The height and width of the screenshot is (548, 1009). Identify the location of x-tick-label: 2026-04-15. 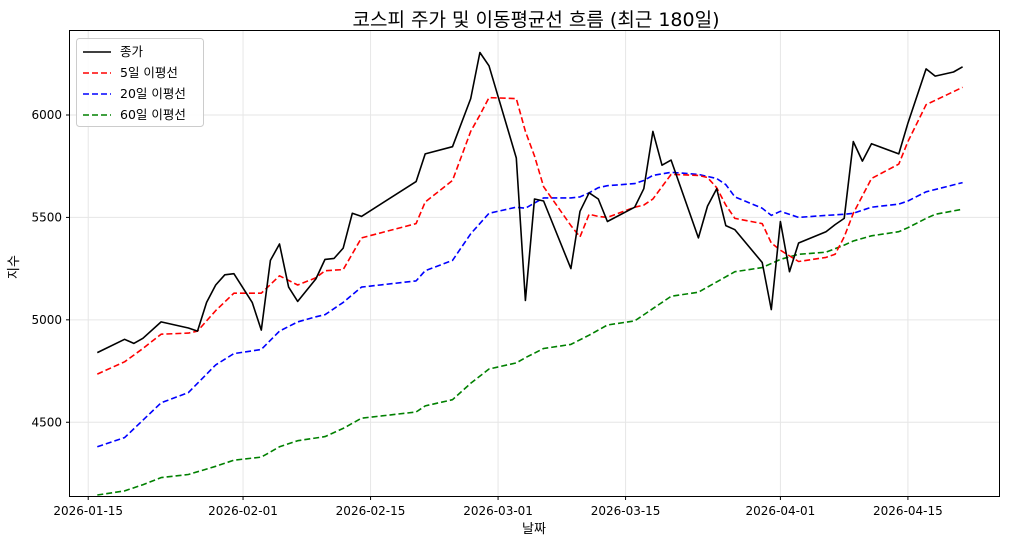
(908, 511).